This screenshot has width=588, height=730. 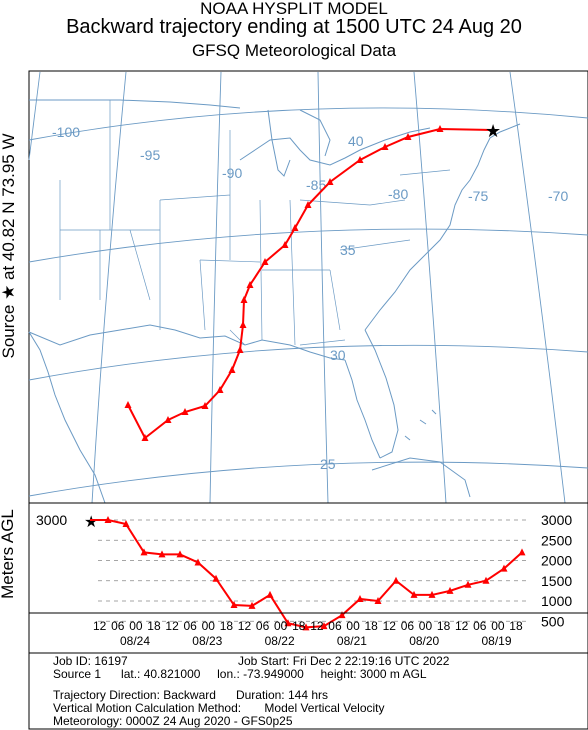 I want to click on lat-label-35: 35, so click(x=348, y=250).